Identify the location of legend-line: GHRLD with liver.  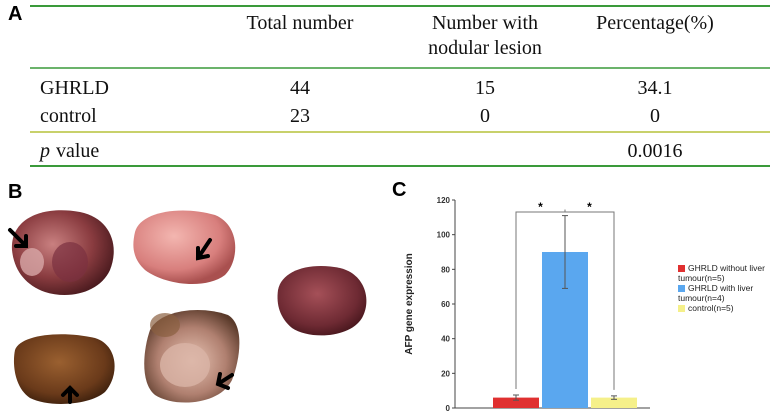
(720, 288).